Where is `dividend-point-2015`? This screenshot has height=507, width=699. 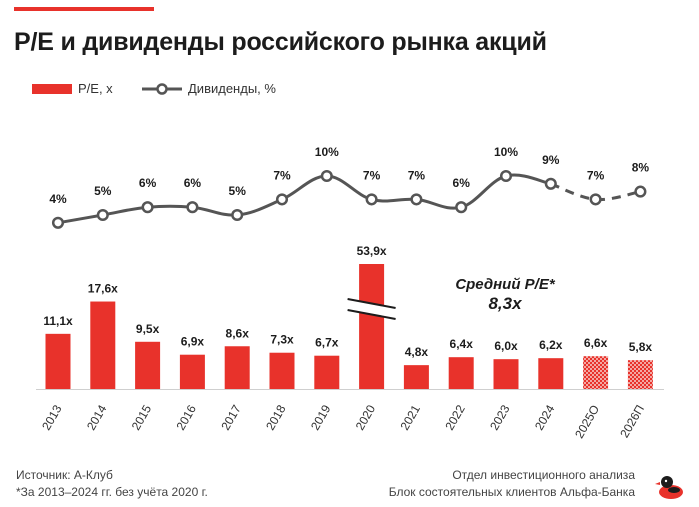
dividend-point-2015 is located at coordinates (147, 207).